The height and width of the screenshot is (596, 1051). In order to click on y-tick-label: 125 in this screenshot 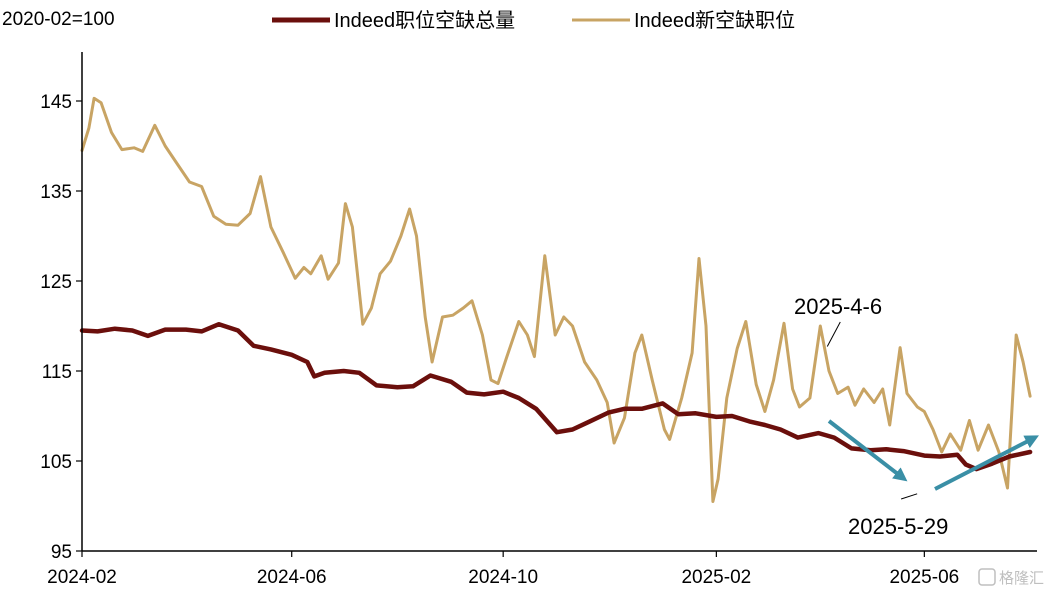, I will do `click(56, 282)`.